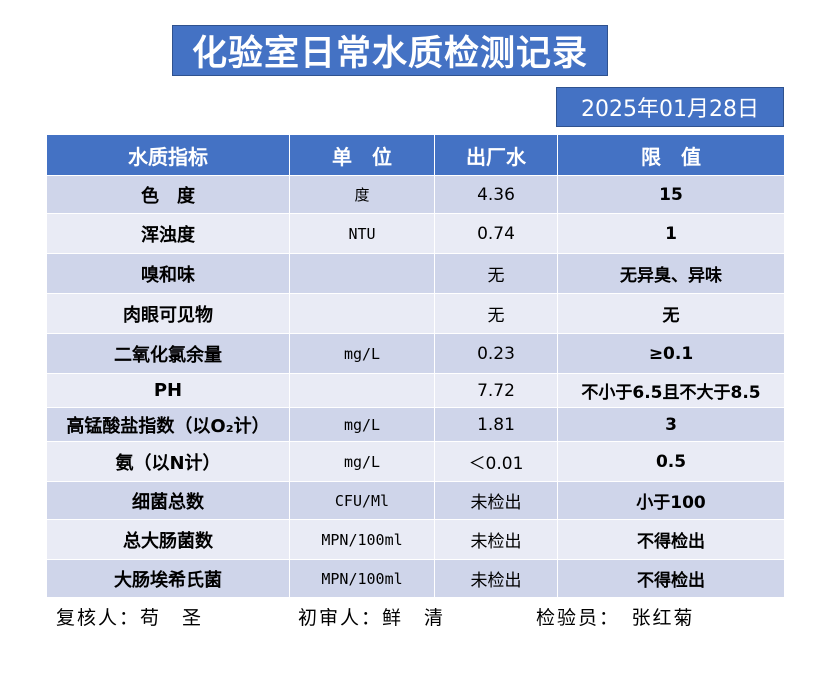 The height and width of the screenshot is (674, 827). I want to click on cell-unit: NTU, so click(362, 233).